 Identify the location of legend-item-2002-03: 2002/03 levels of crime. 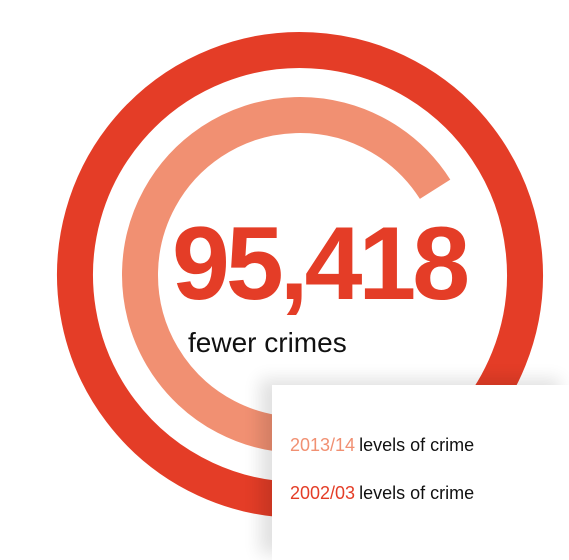
(382, 493).